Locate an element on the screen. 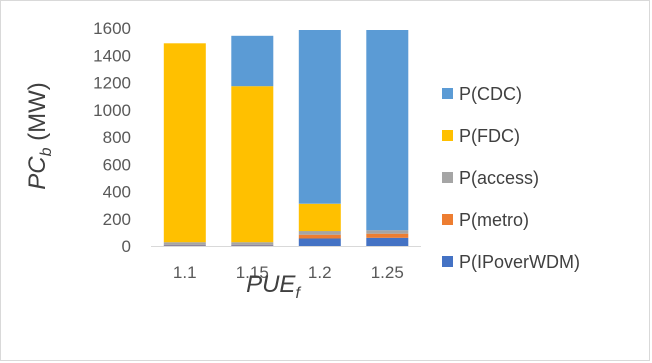 The height and width of the screenshot is (363, 652). x-axis-ticks: 1.1 1.15 1.2 1.25 is located at coordinates (288, 272).